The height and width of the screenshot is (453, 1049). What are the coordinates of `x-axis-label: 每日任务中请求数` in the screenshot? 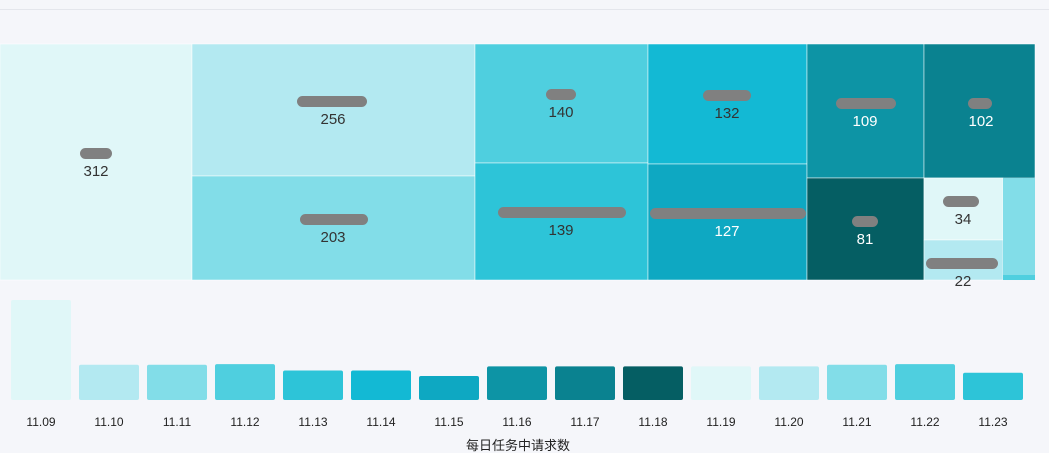 It's located at (518, 445).